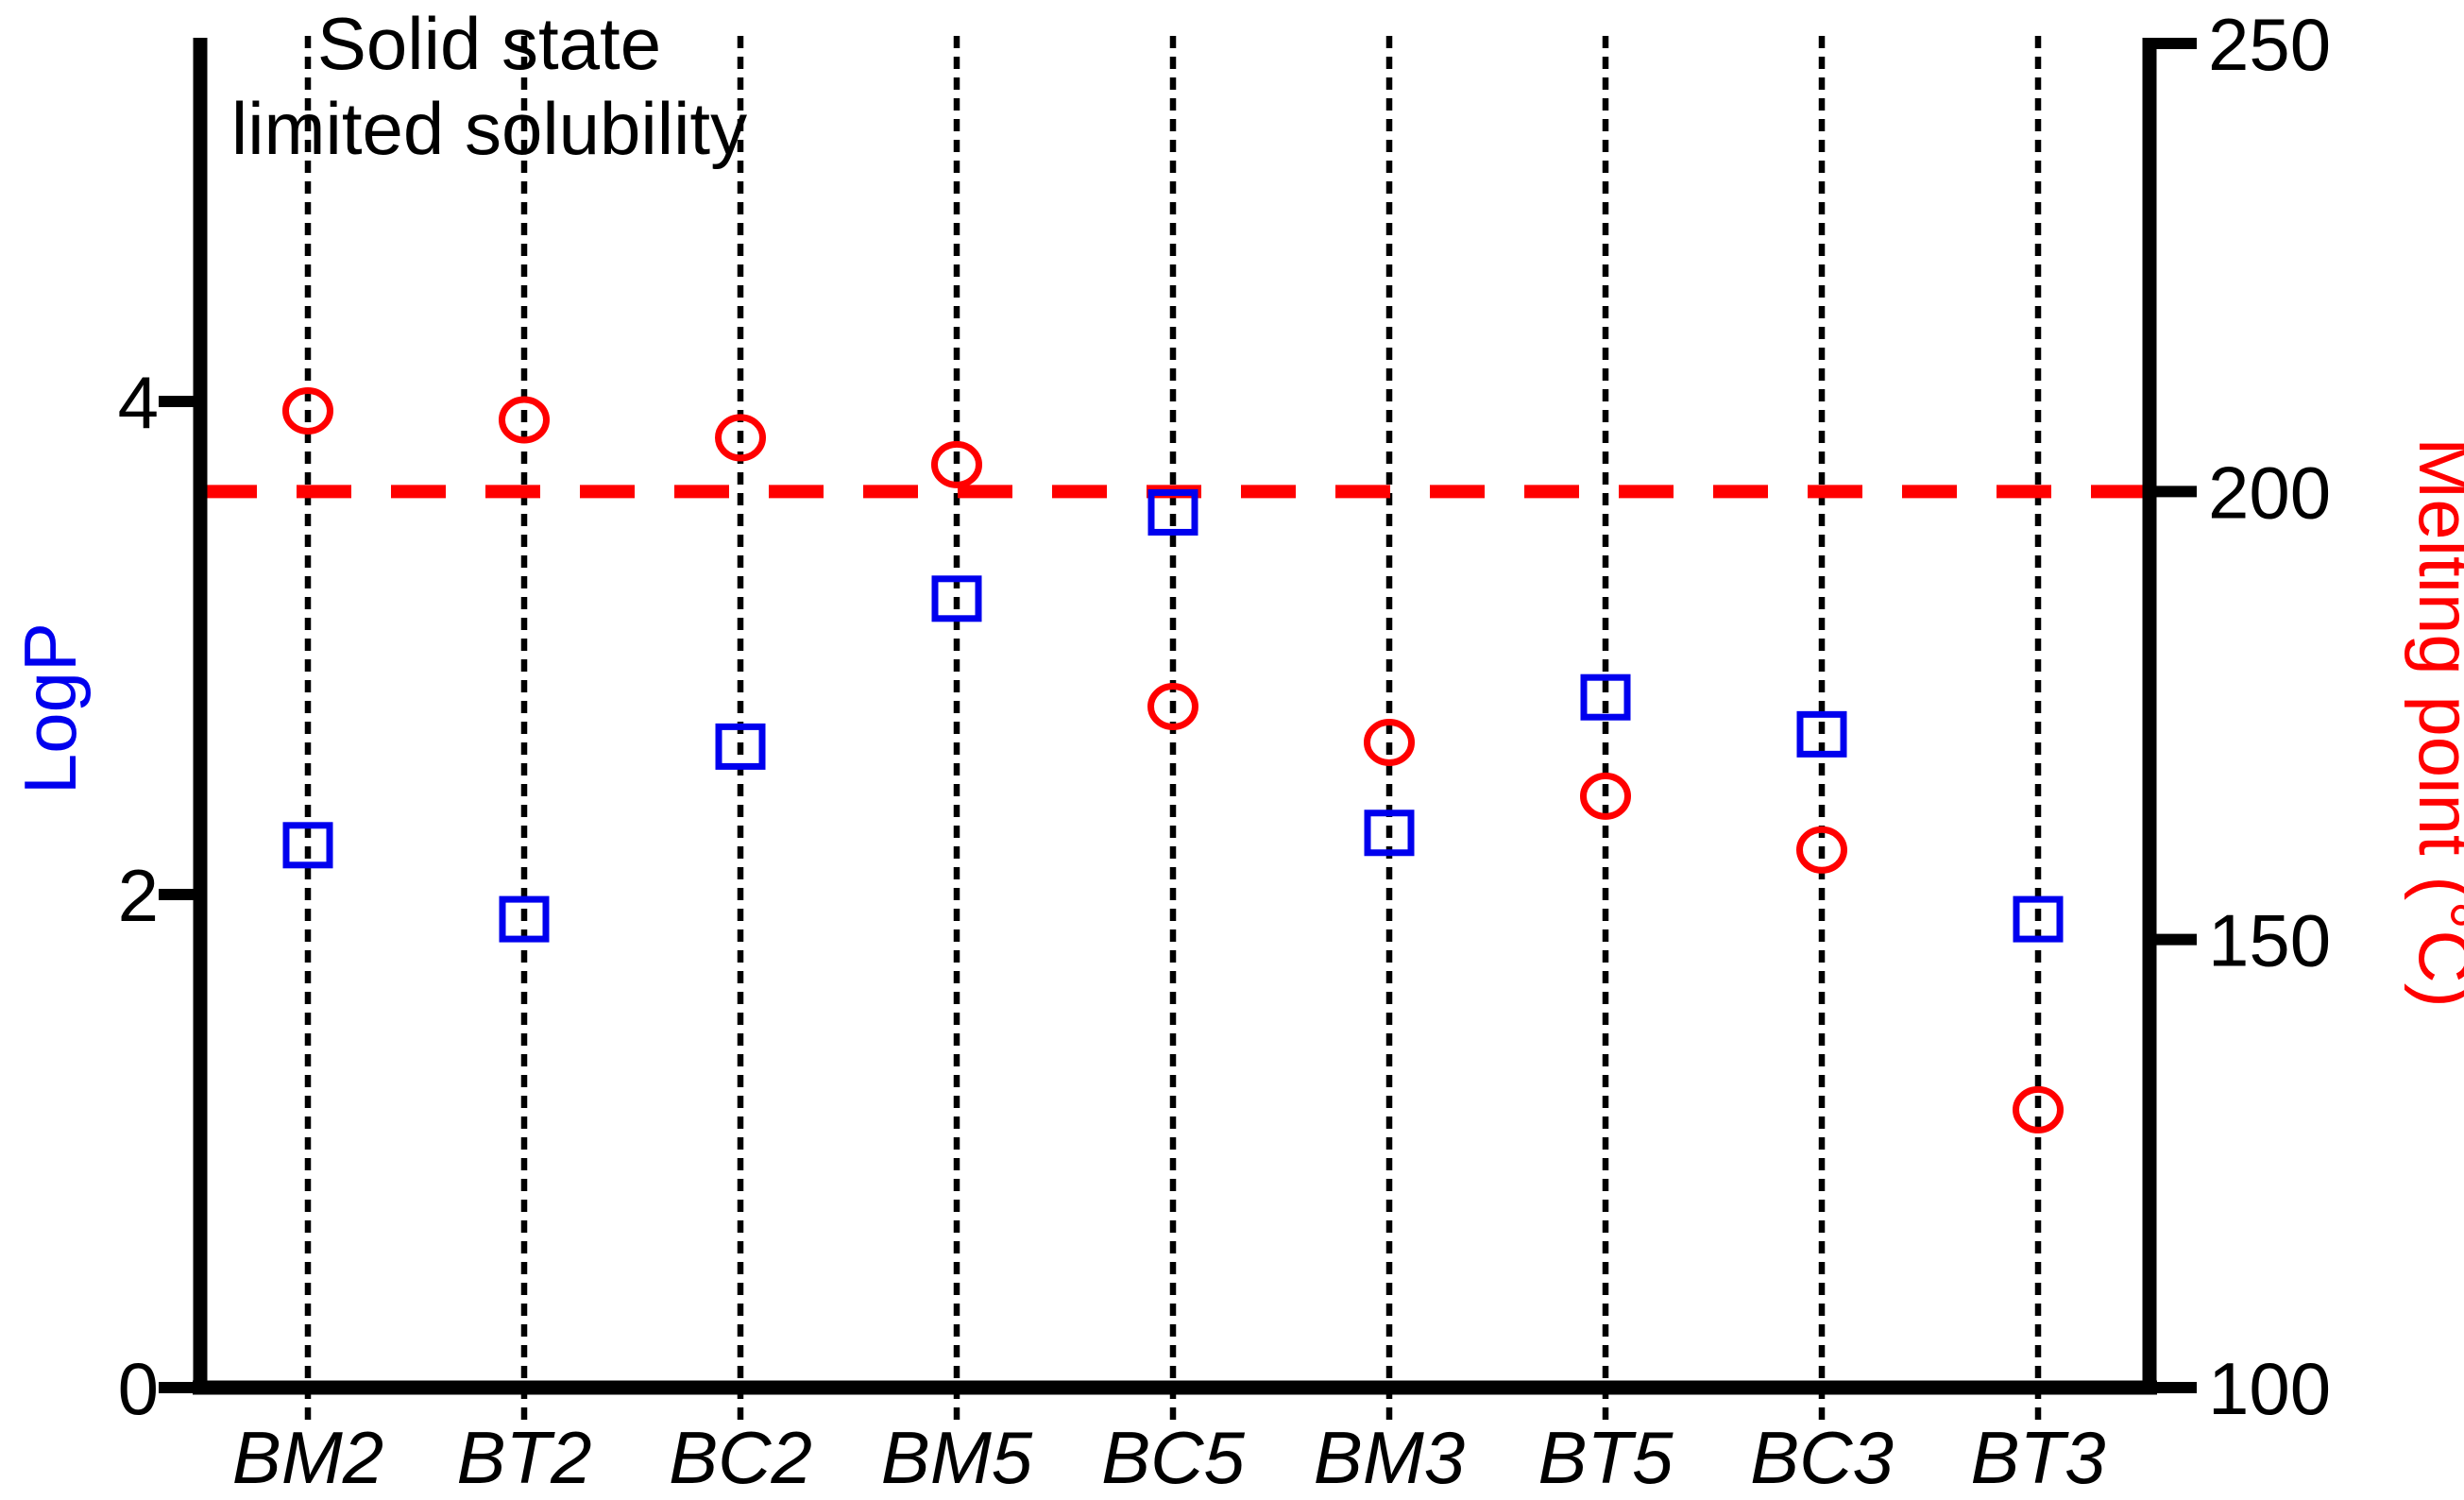 This screenshot has width=2464, height=1500. What do you see at coordinates (1606, 1457) in the screenshot?
I see `x-label-bt5: BT5` at bounding box center [1606, 1457].